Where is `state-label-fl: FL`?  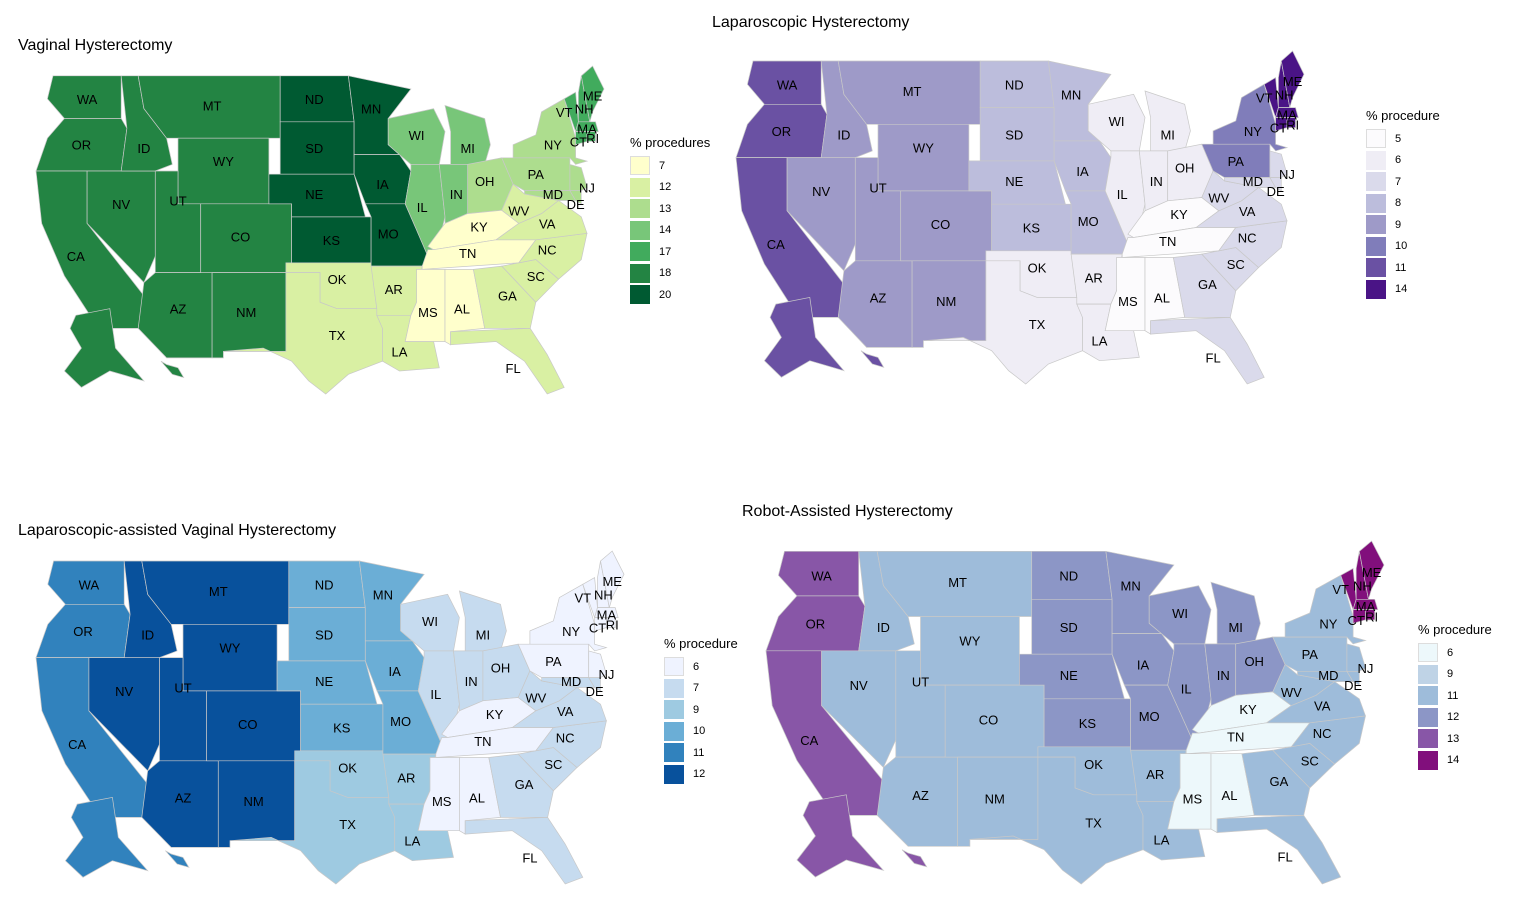
state-label-fl: FL is located at coordinates (513, 368).